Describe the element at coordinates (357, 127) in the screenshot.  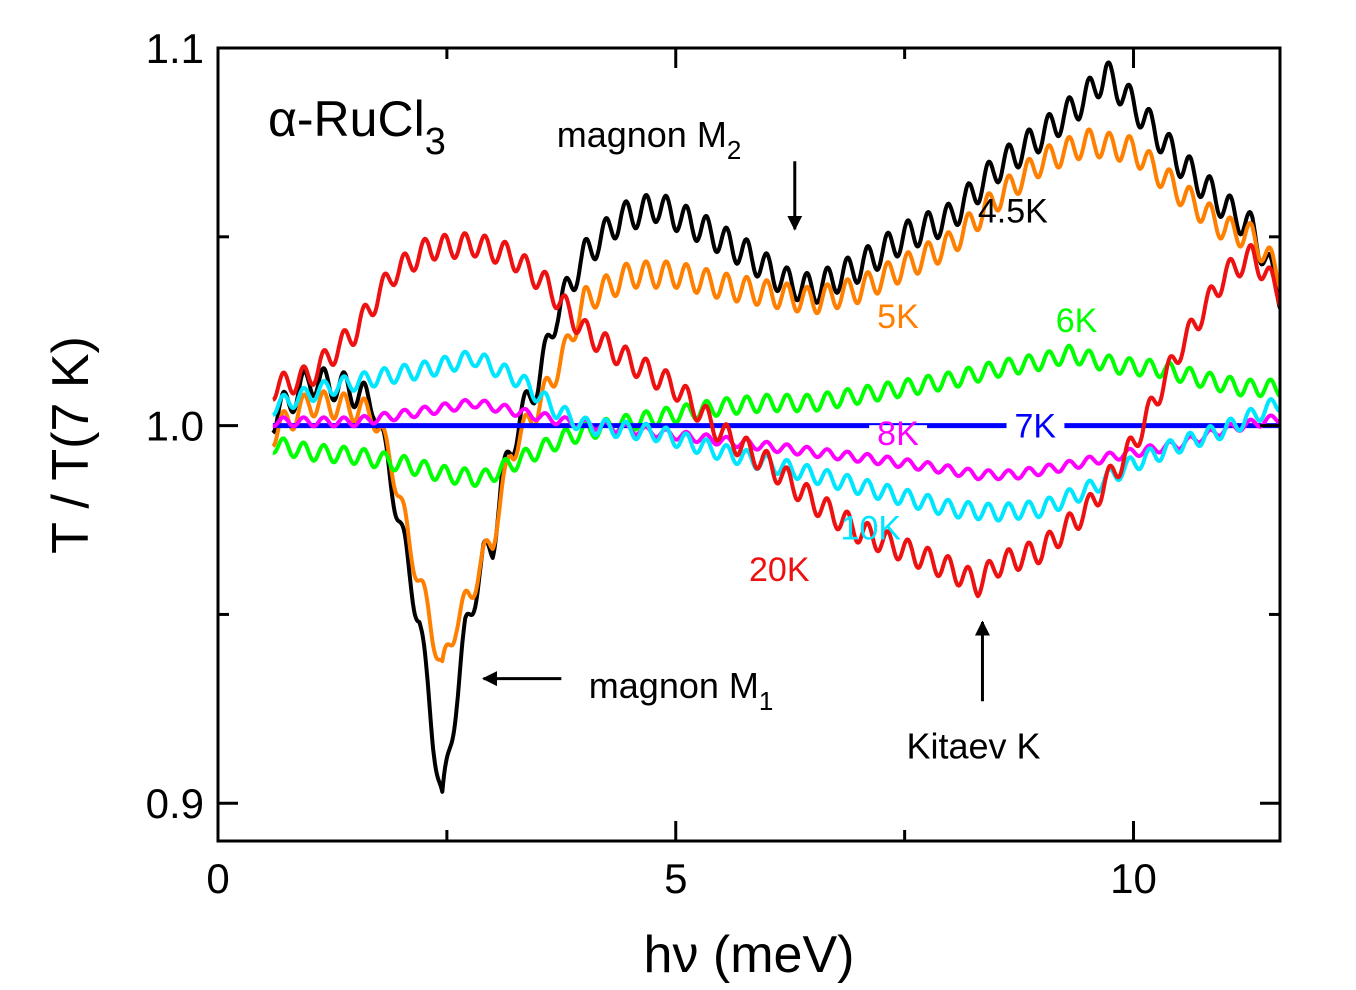
I see `chart-title: α-RuCl3` at that location.